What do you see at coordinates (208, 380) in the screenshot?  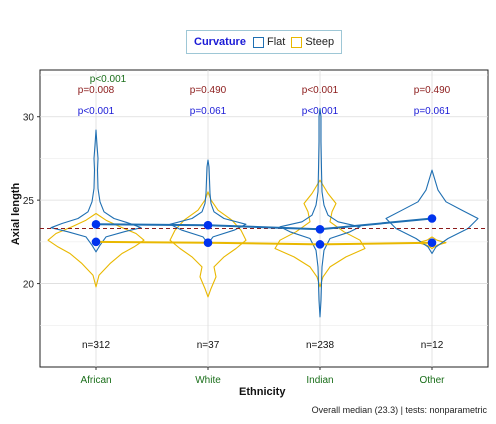 I see `x-tick-label-white: White` at bounding box center [208, 380].